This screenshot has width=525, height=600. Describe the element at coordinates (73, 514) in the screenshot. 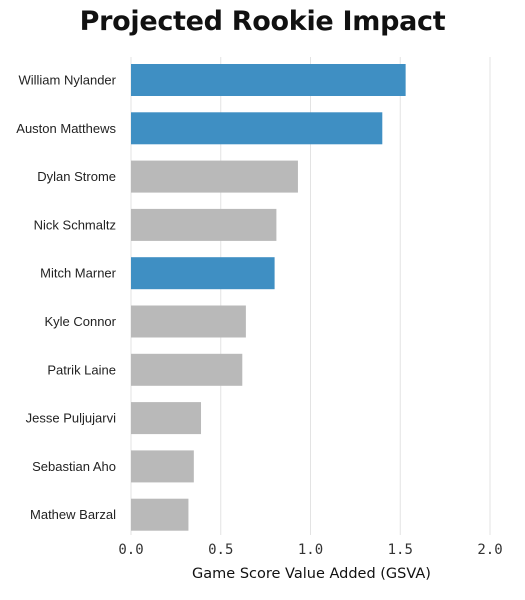

I see `category-label-9: Mathew Barzal` at that location.